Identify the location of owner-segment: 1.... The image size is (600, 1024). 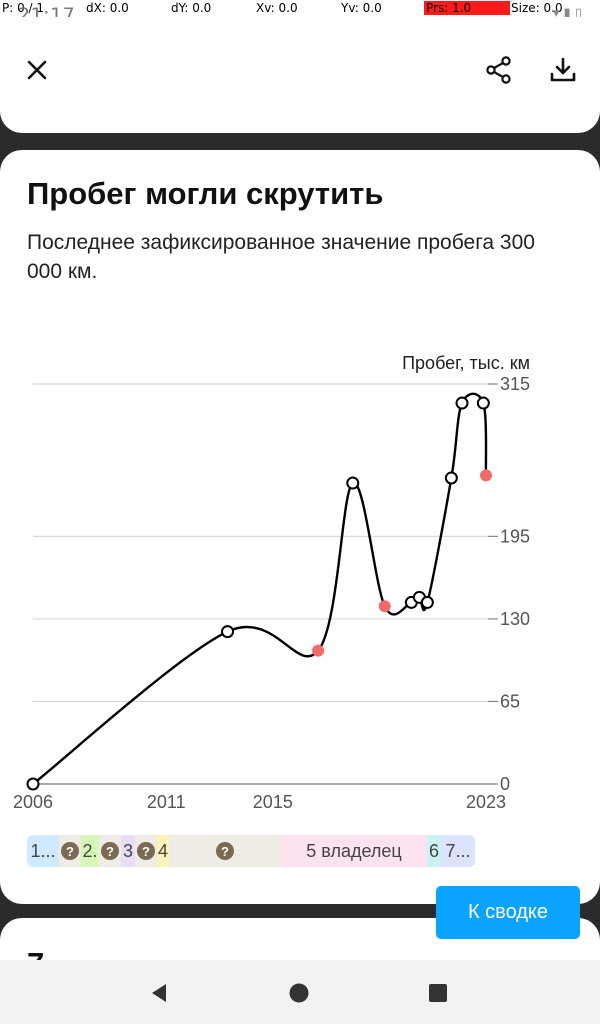
(43, 851).